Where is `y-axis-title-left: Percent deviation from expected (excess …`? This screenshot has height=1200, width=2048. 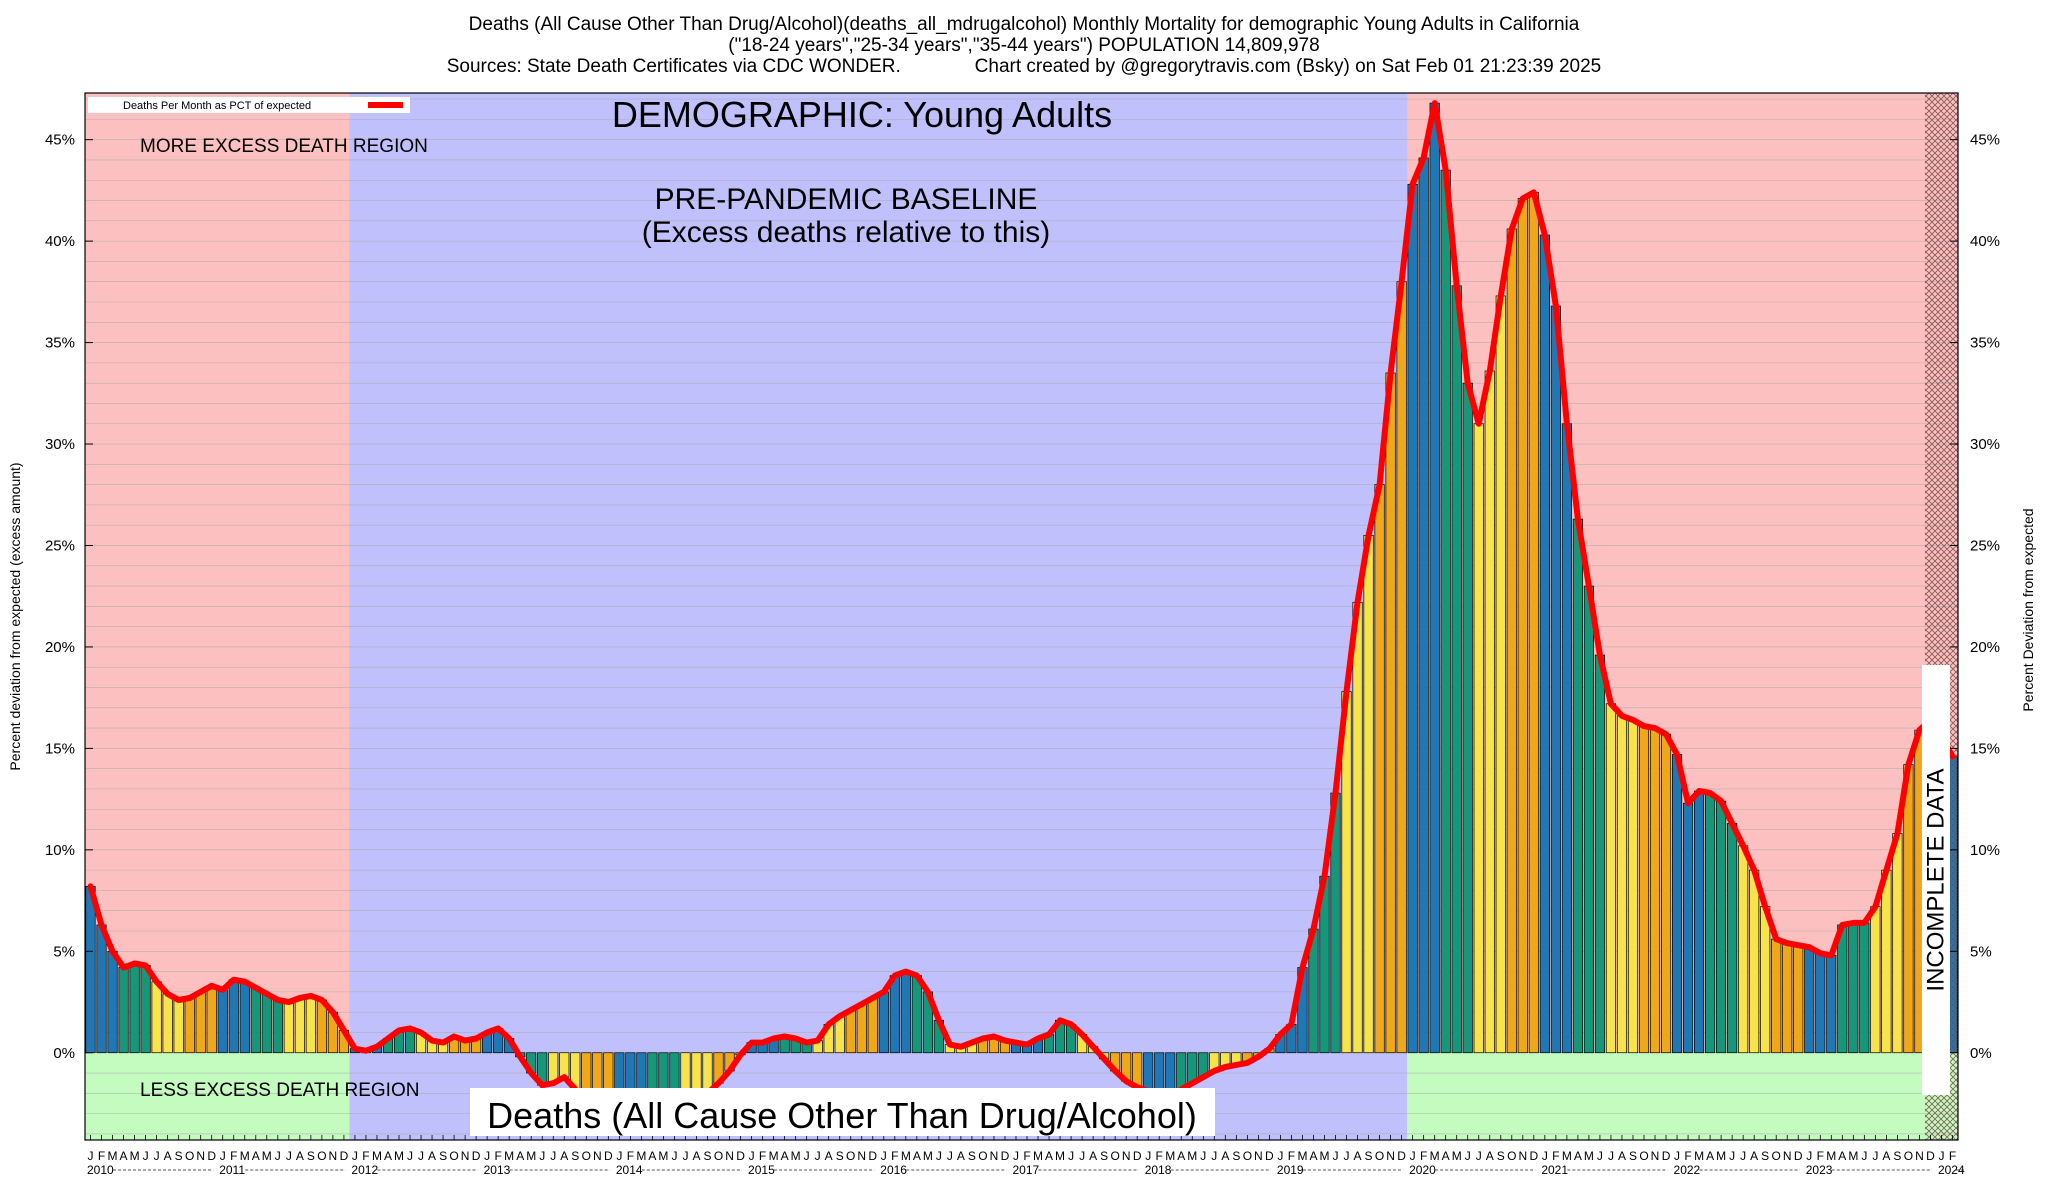
y-axis-title-left: Percent deviation from expected (excess … is located at coordinates (15, 616).